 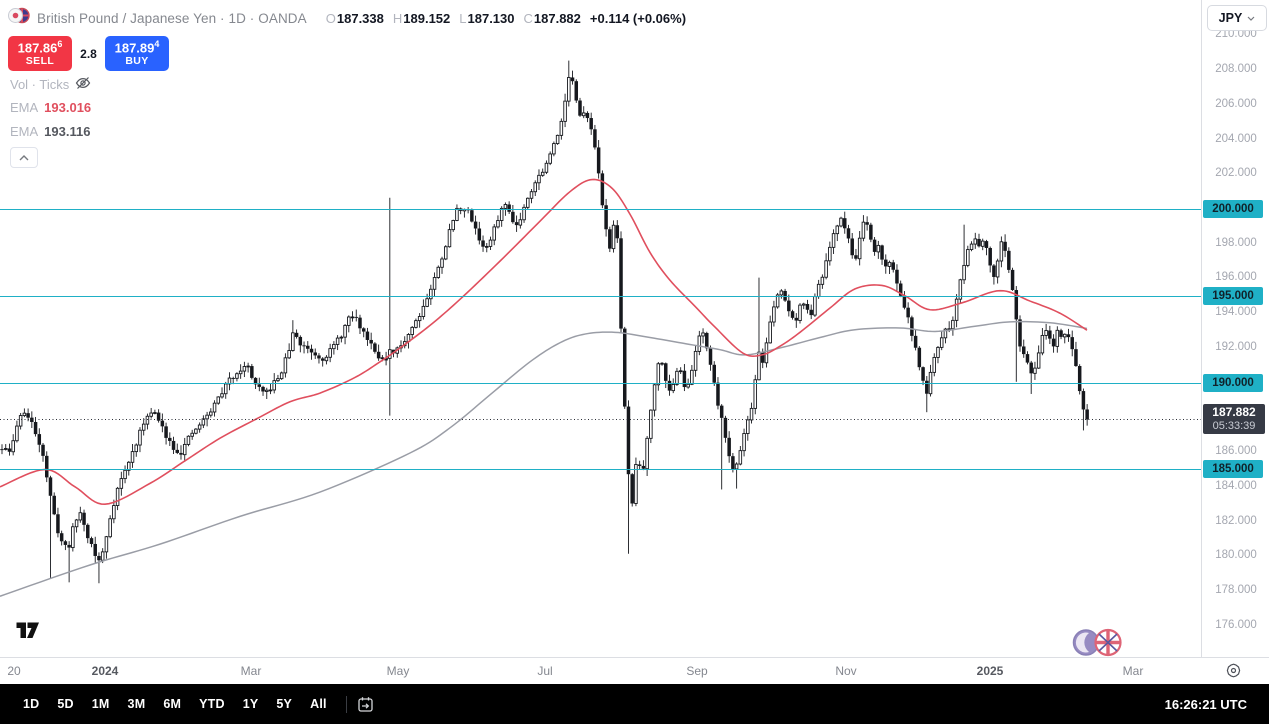 What do you see at coordinates (1230, 18) in the screenshot?
I see `currency-label: JPY` at bounding box center [1230, 18].